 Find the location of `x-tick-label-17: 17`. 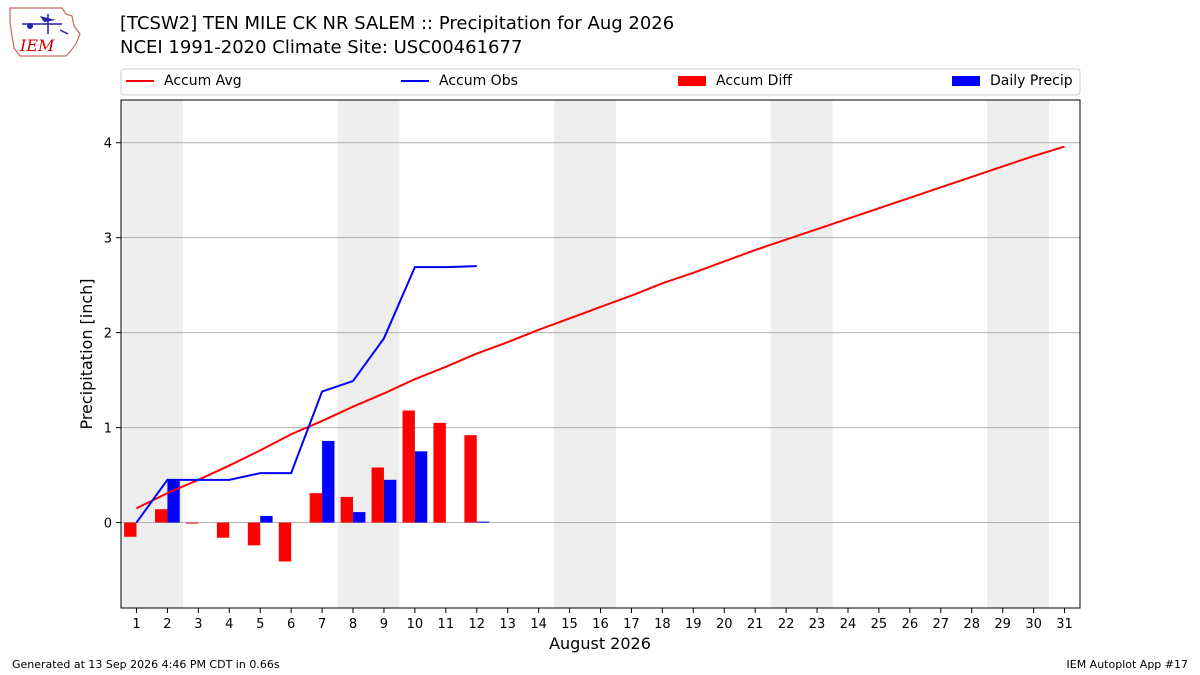

x-tick-label-17: 17 is located at coordinates (631, 624).